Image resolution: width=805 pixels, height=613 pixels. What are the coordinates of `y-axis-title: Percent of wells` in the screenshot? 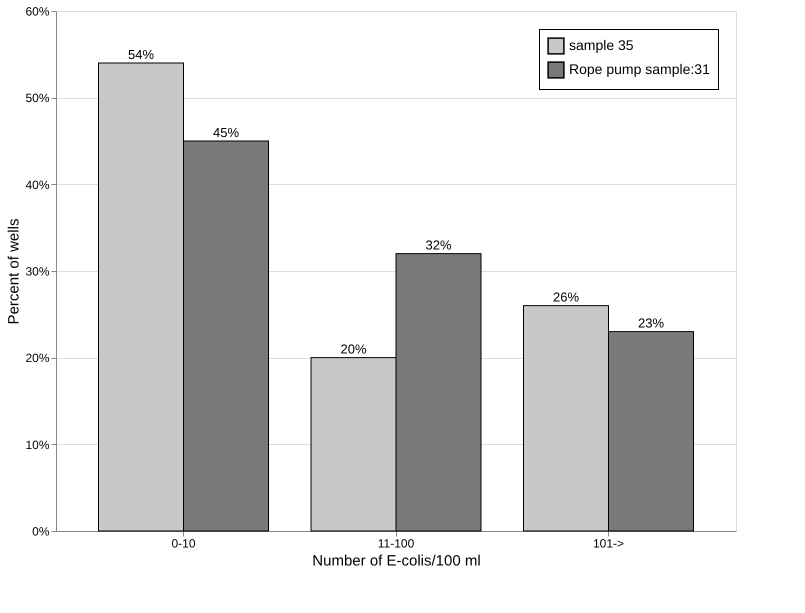 It's located at (13, 271).